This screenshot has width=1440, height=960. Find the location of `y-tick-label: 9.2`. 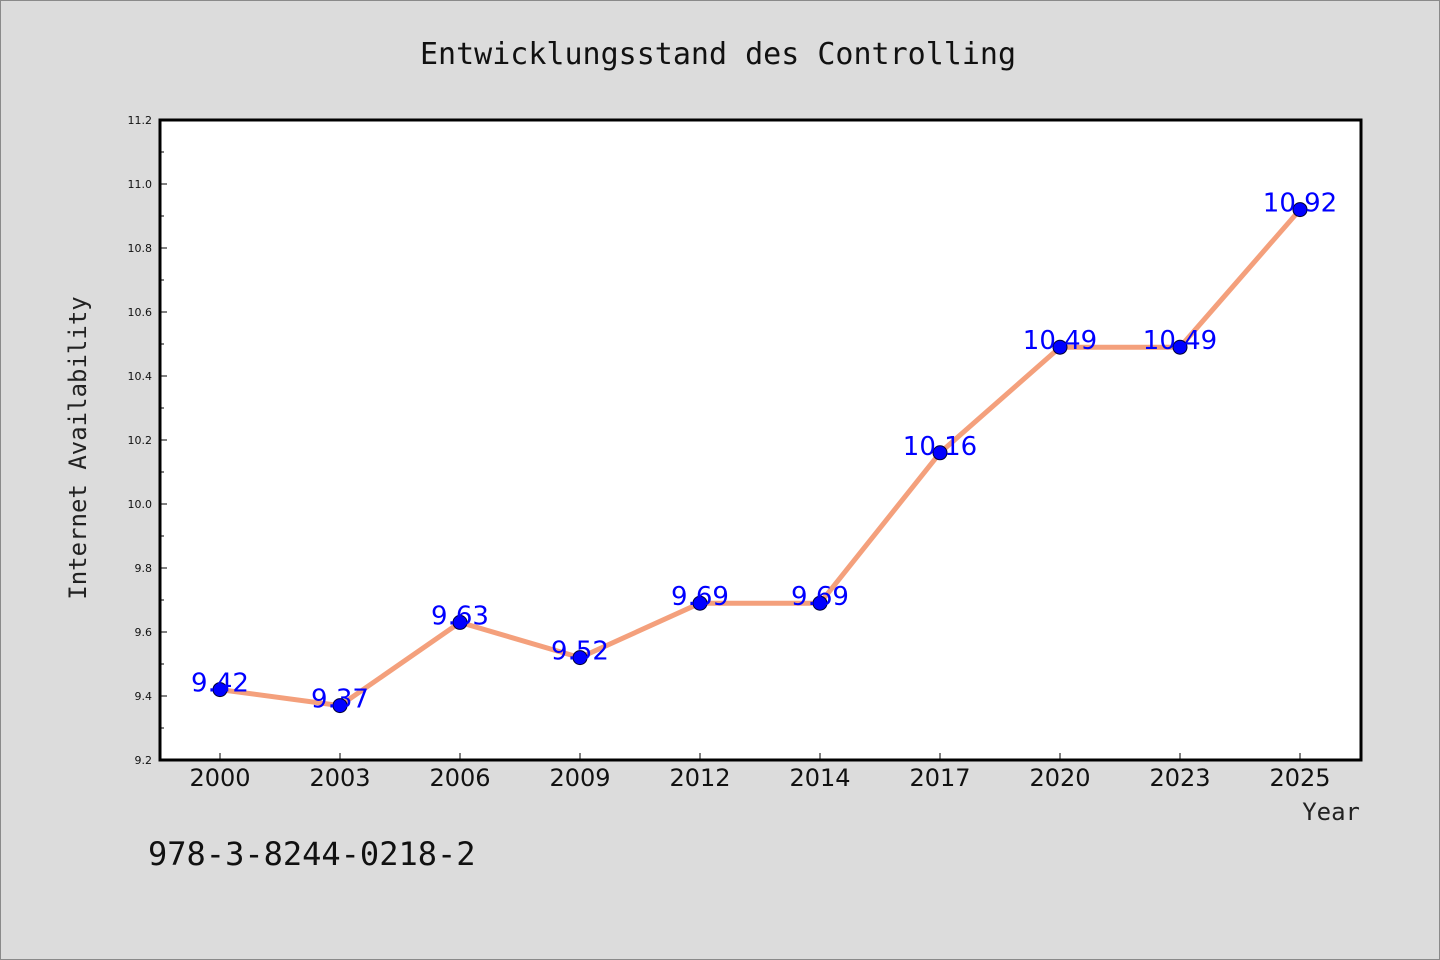

y-tick-label: 9.2 is located at coordinates (144, 760).